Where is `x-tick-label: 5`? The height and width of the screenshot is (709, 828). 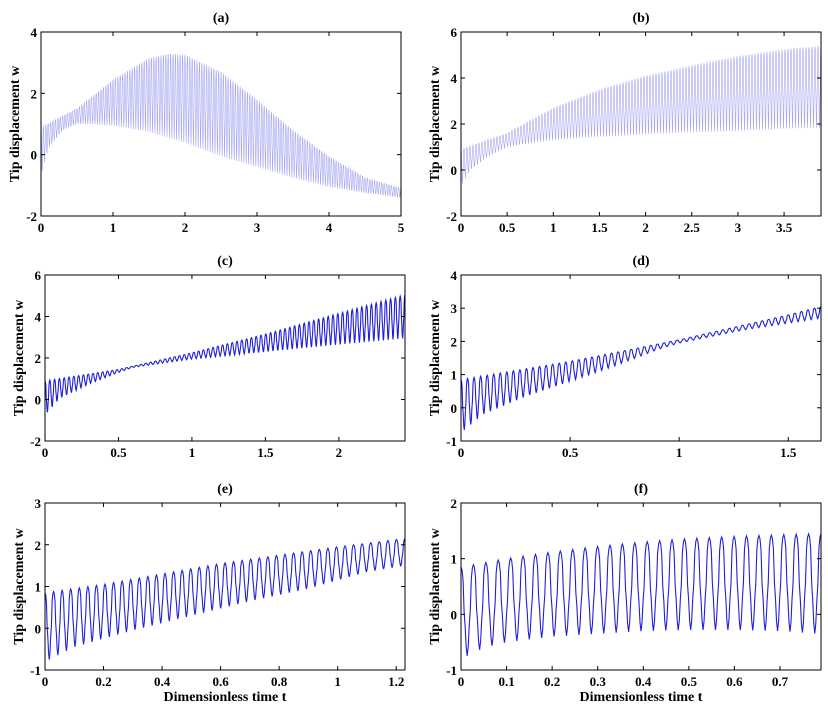 x-tick-label: 5 is located at coordinates (401, 227).